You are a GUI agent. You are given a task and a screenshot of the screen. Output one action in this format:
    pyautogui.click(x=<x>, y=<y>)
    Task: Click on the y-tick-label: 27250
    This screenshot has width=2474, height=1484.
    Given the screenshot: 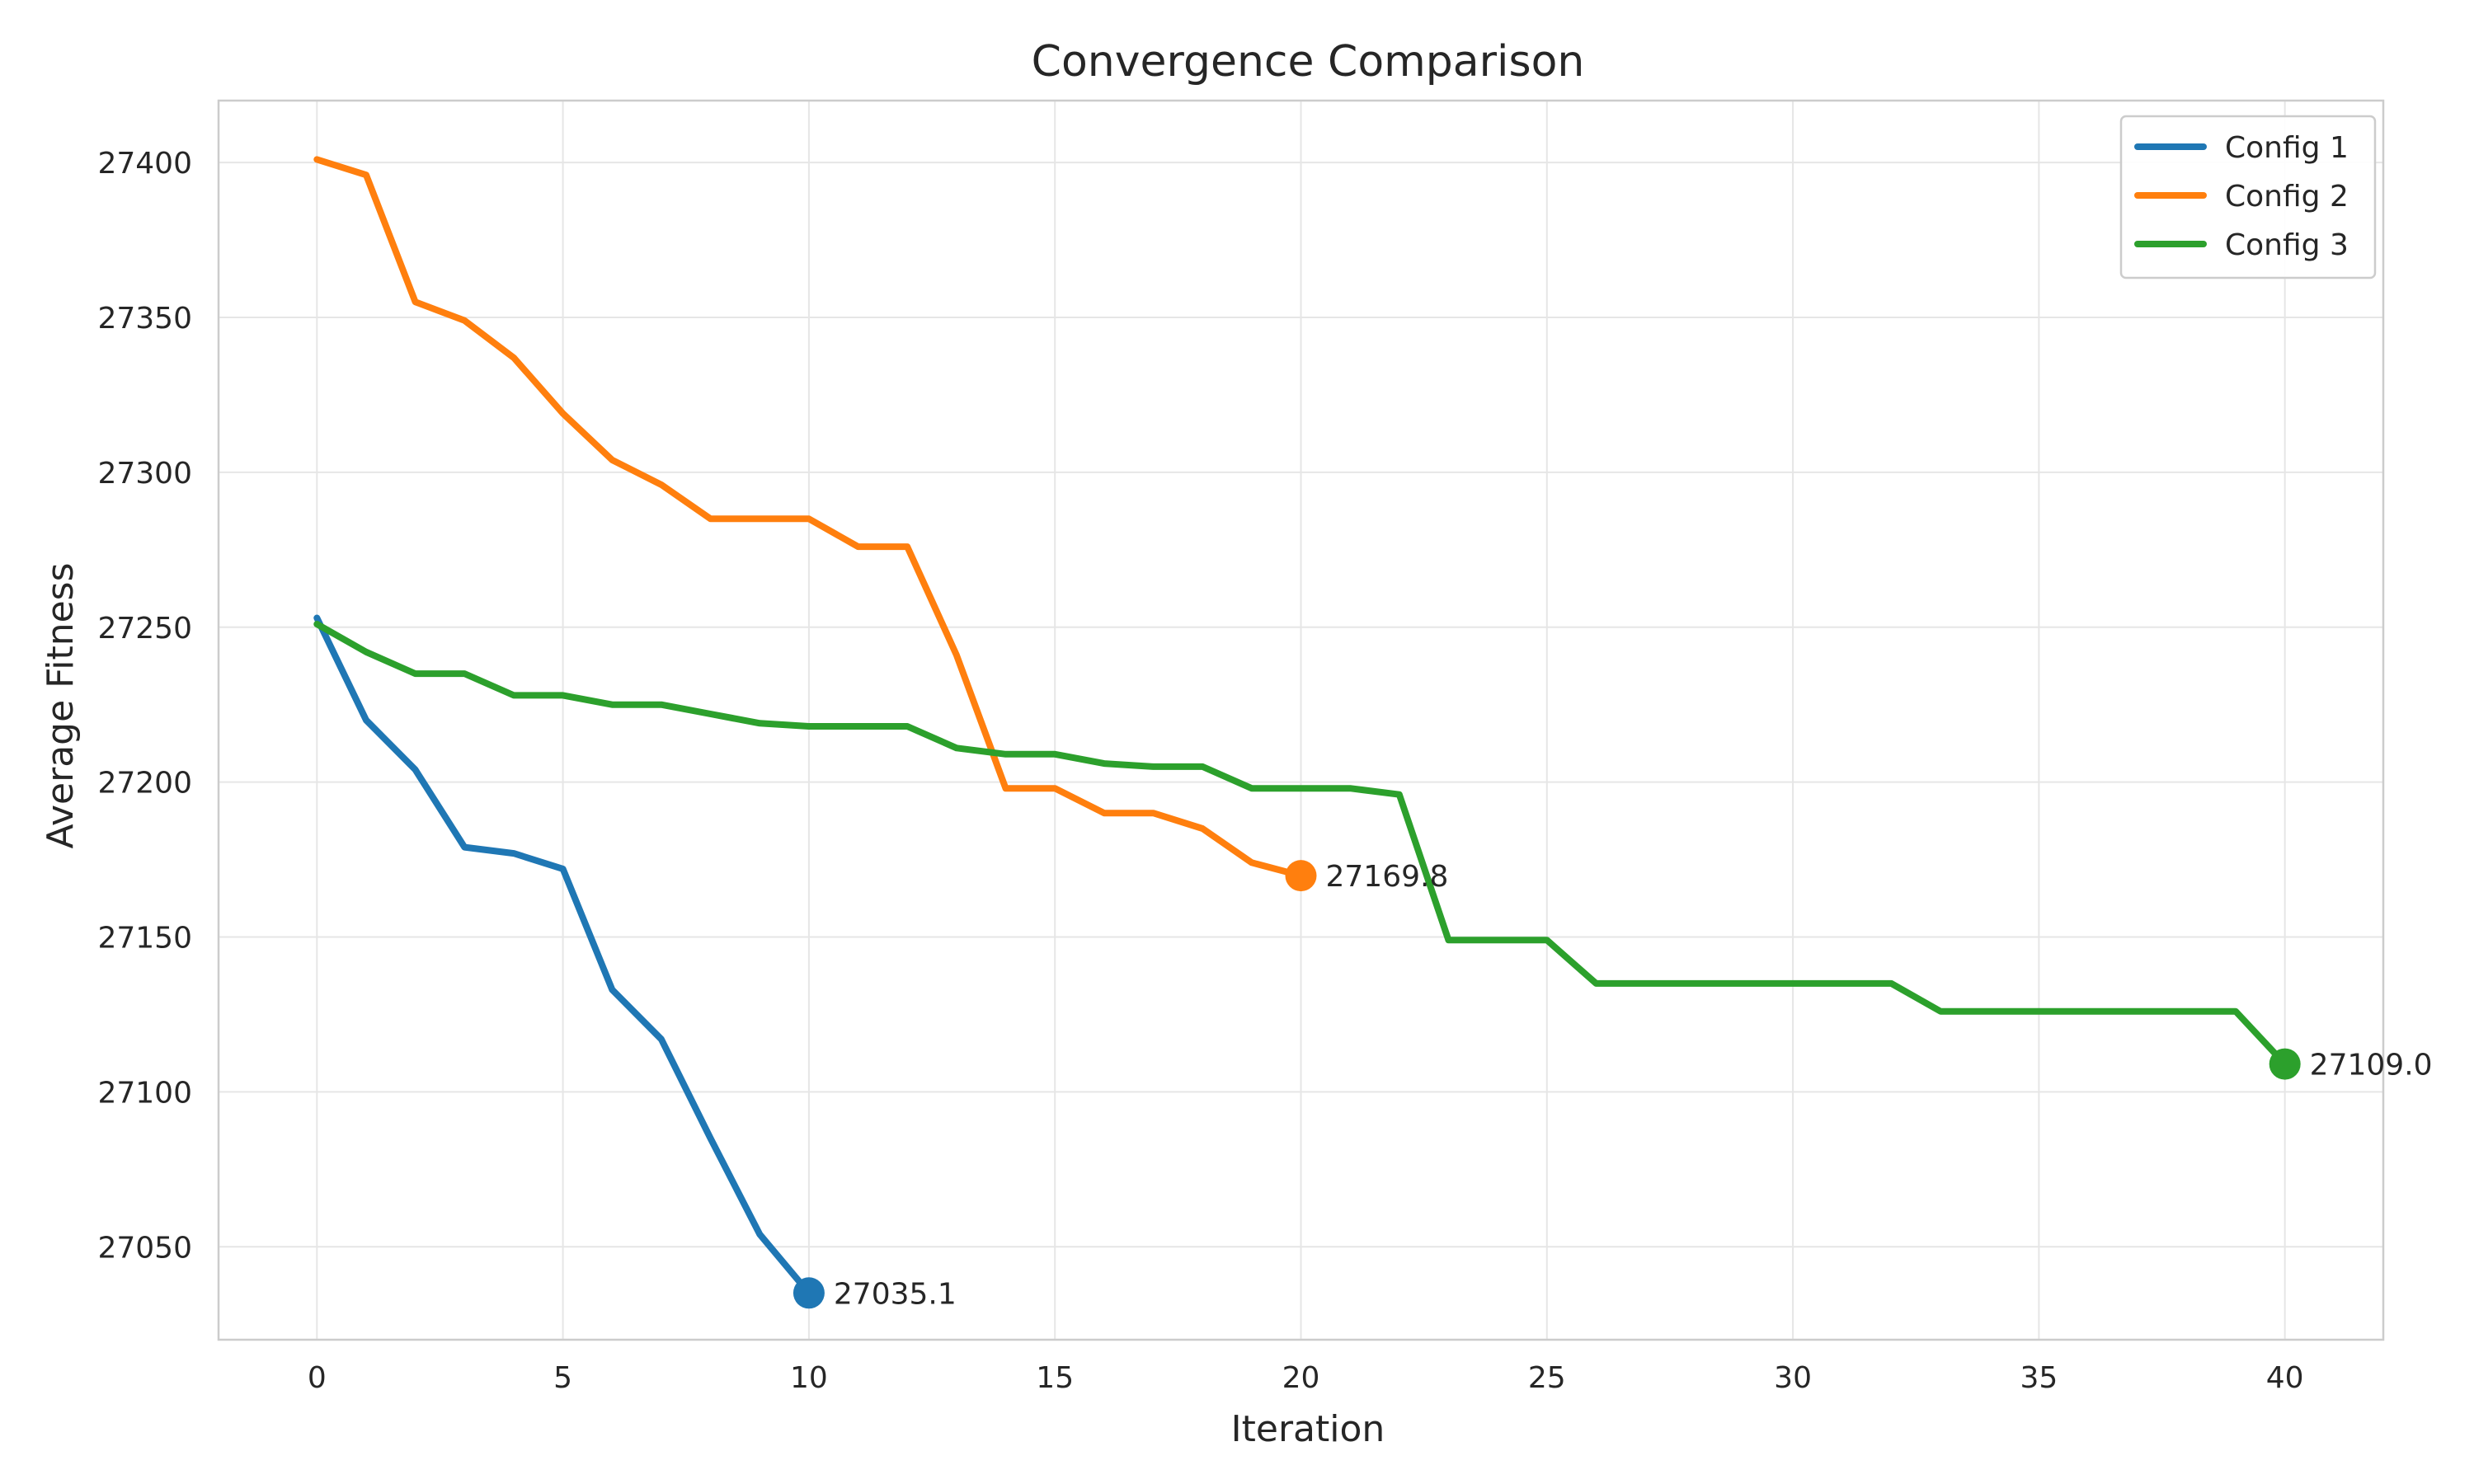 What is the action you would take?
    pyautogui.click(x=144, y=629)
    